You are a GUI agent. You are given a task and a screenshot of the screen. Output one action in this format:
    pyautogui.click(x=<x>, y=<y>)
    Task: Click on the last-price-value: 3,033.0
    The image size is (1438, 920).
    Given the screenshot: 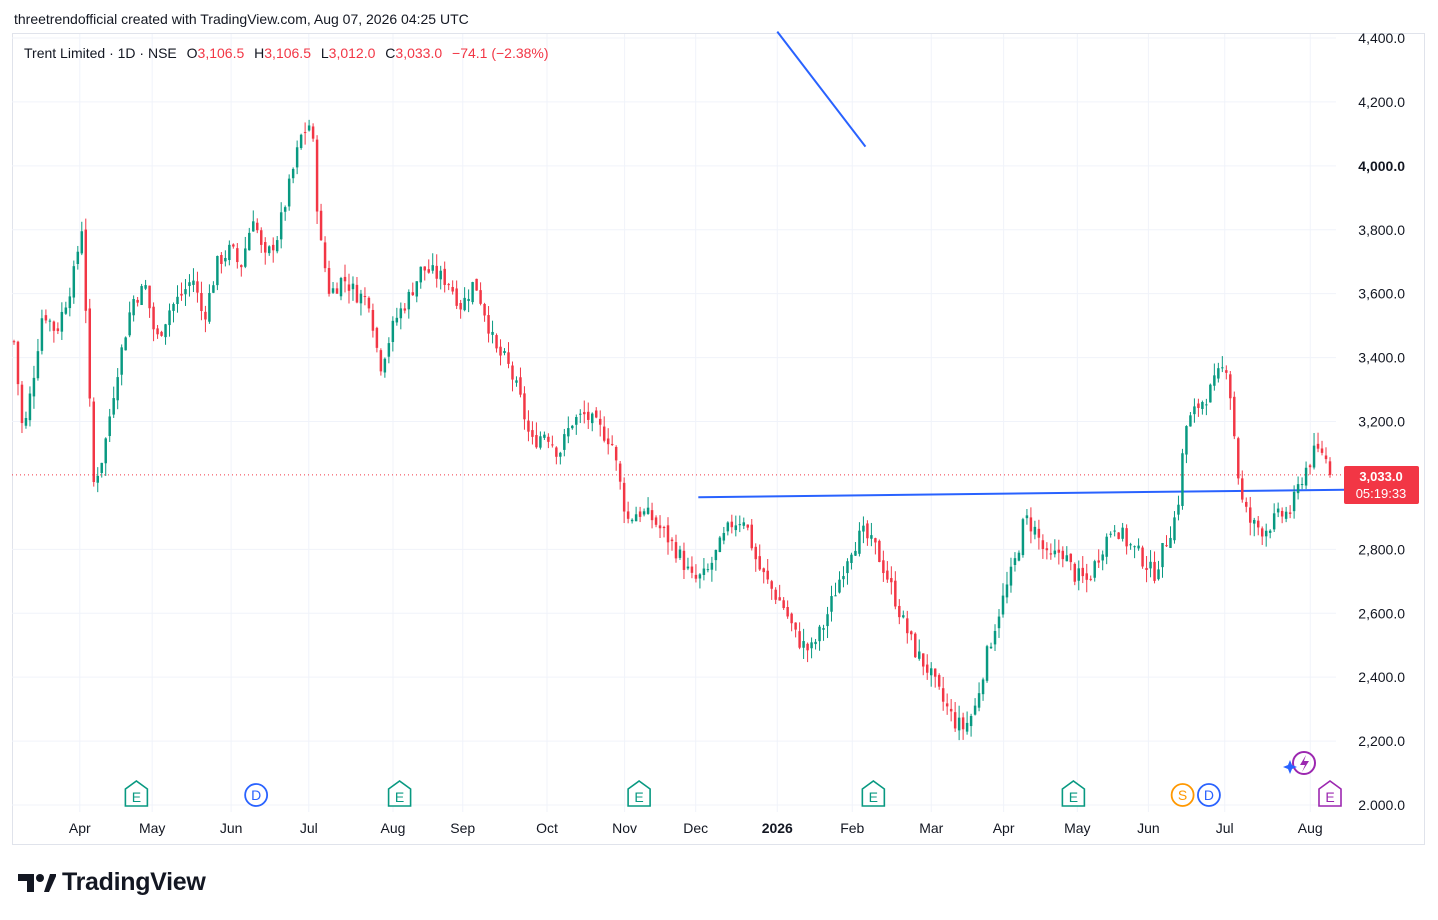 What is the action you would take?
    pyautogui.click(x=1380, y=476)
    